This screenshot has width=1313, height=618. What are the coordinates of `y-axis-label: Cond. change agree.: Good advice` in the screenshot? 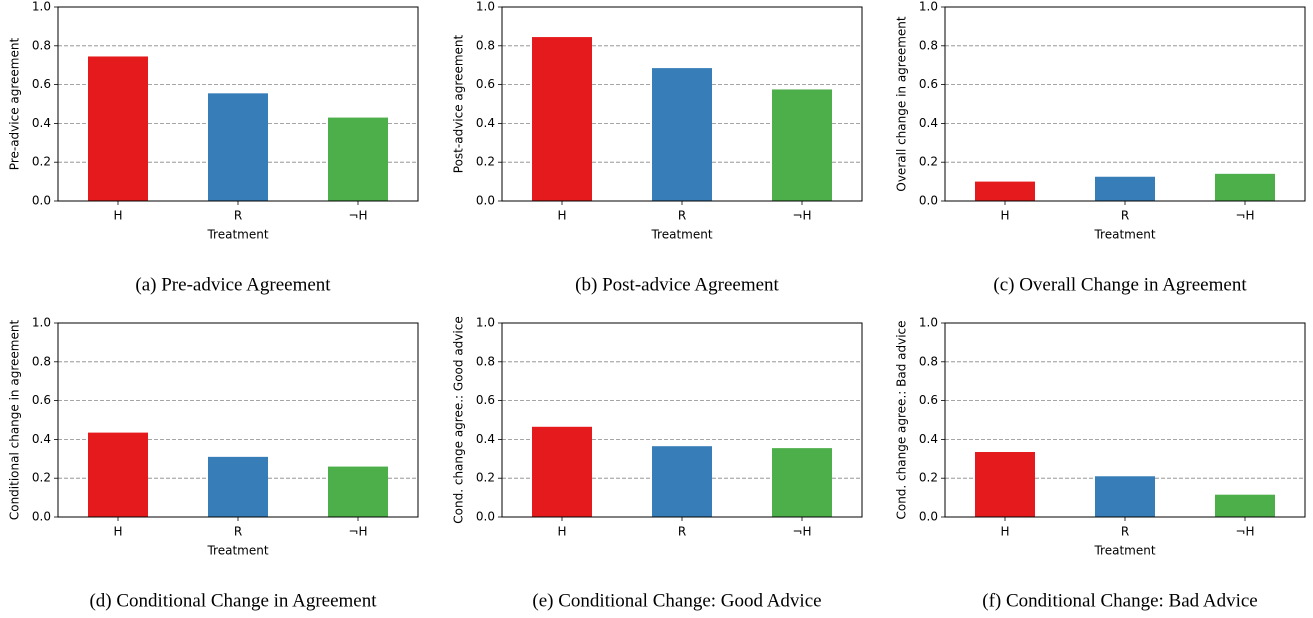 It's located at (459, 419).